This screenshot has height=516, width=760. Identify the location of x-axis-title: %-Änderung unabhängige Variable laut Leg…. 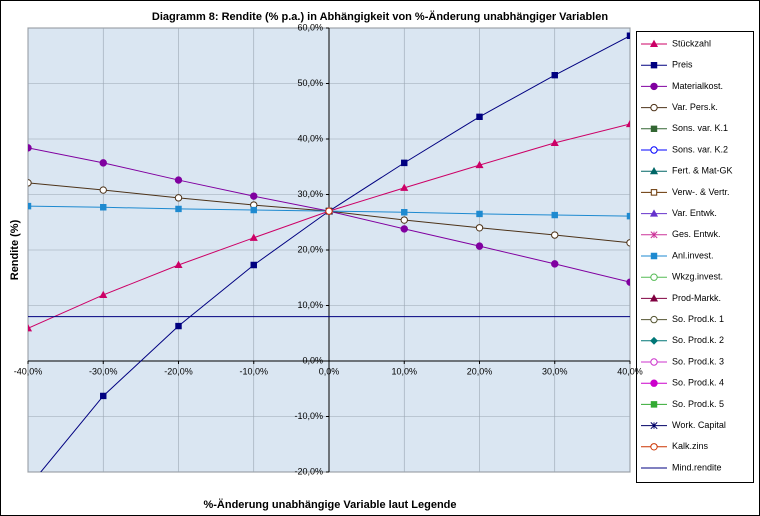
(329, 504).